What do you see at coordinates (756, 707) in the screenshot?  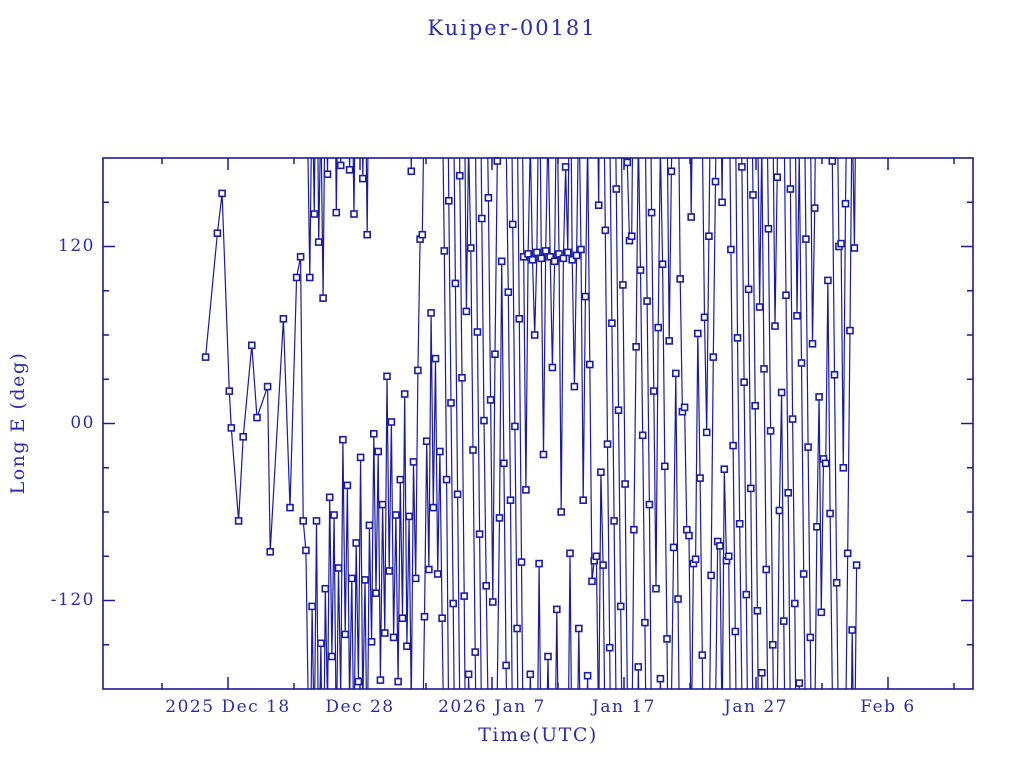 I see `x-tick-label: Jan 27` at bounding box center [756, 707].